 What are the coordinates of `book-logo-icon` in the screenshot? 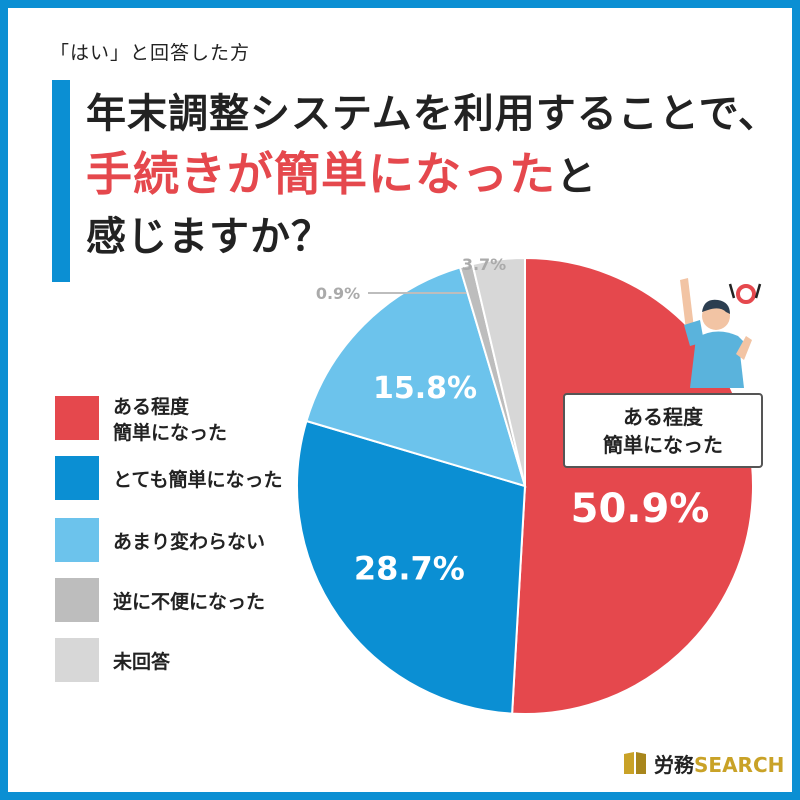 It's located at (635, 763).